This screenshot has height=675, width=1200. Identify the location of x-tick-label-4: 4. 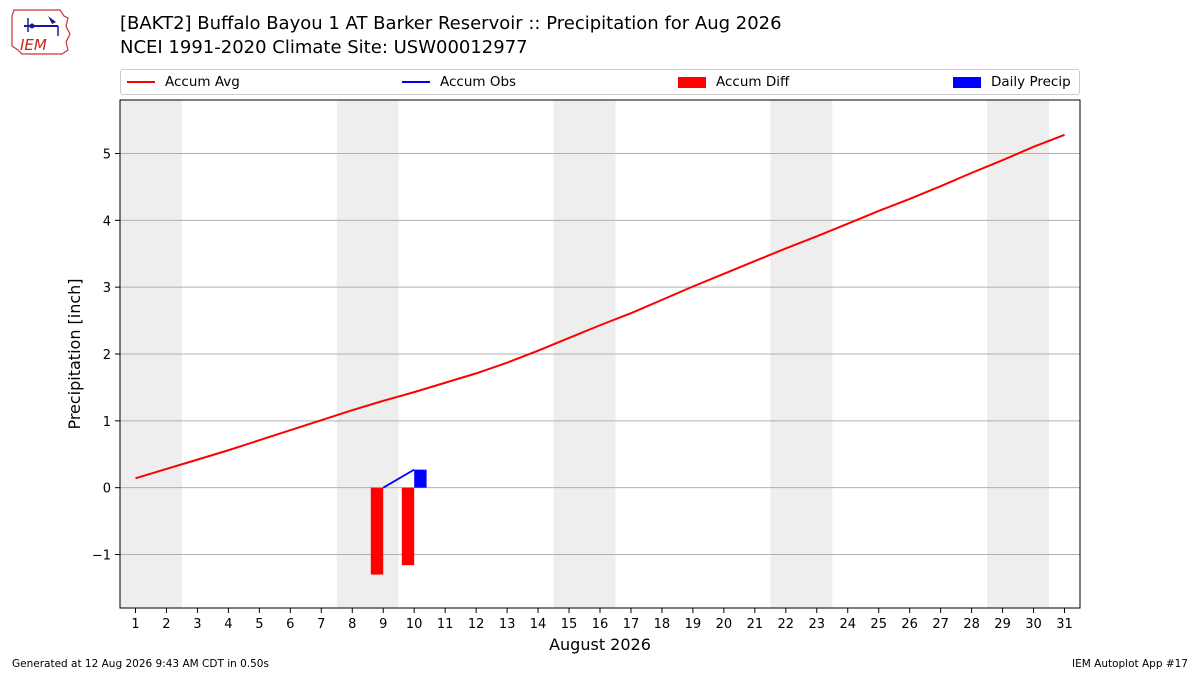
(228, 624).